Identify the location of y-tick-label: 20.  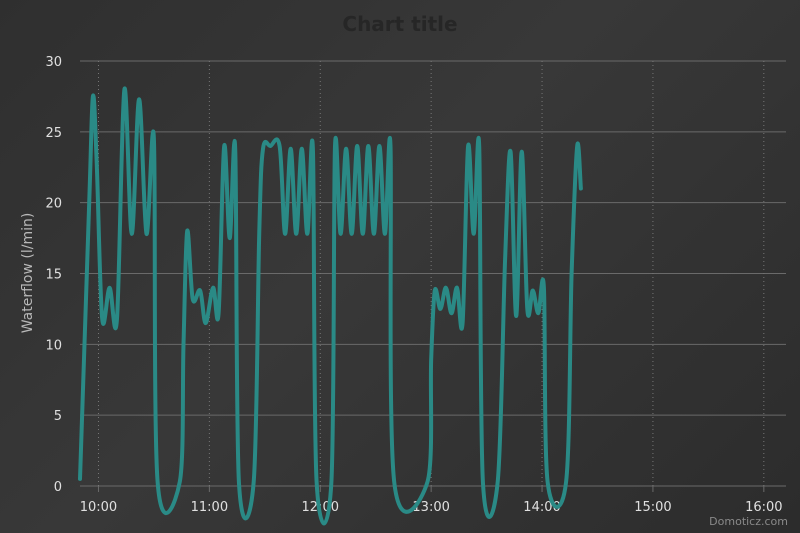
(53, 204).